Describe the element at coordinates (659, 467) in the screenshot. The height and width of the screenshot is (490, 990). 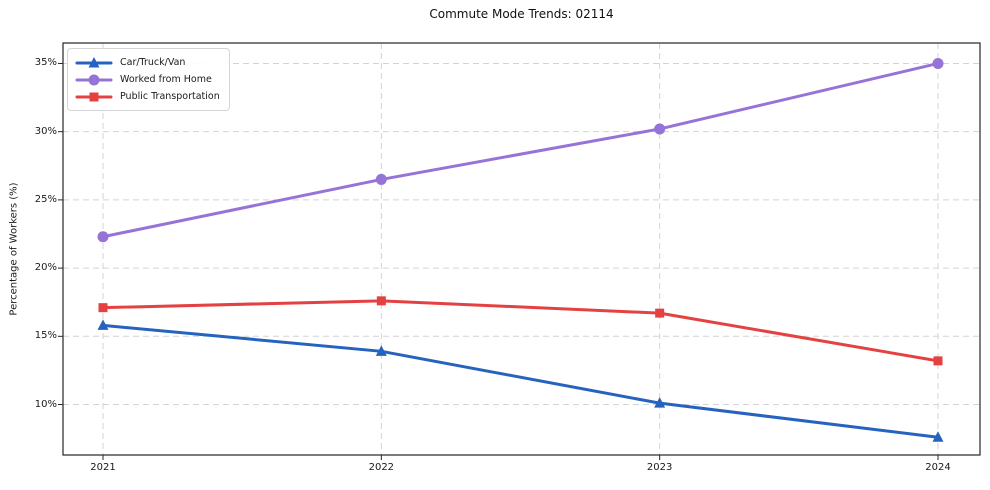
I see `x-tick-label: 2023` at that location.